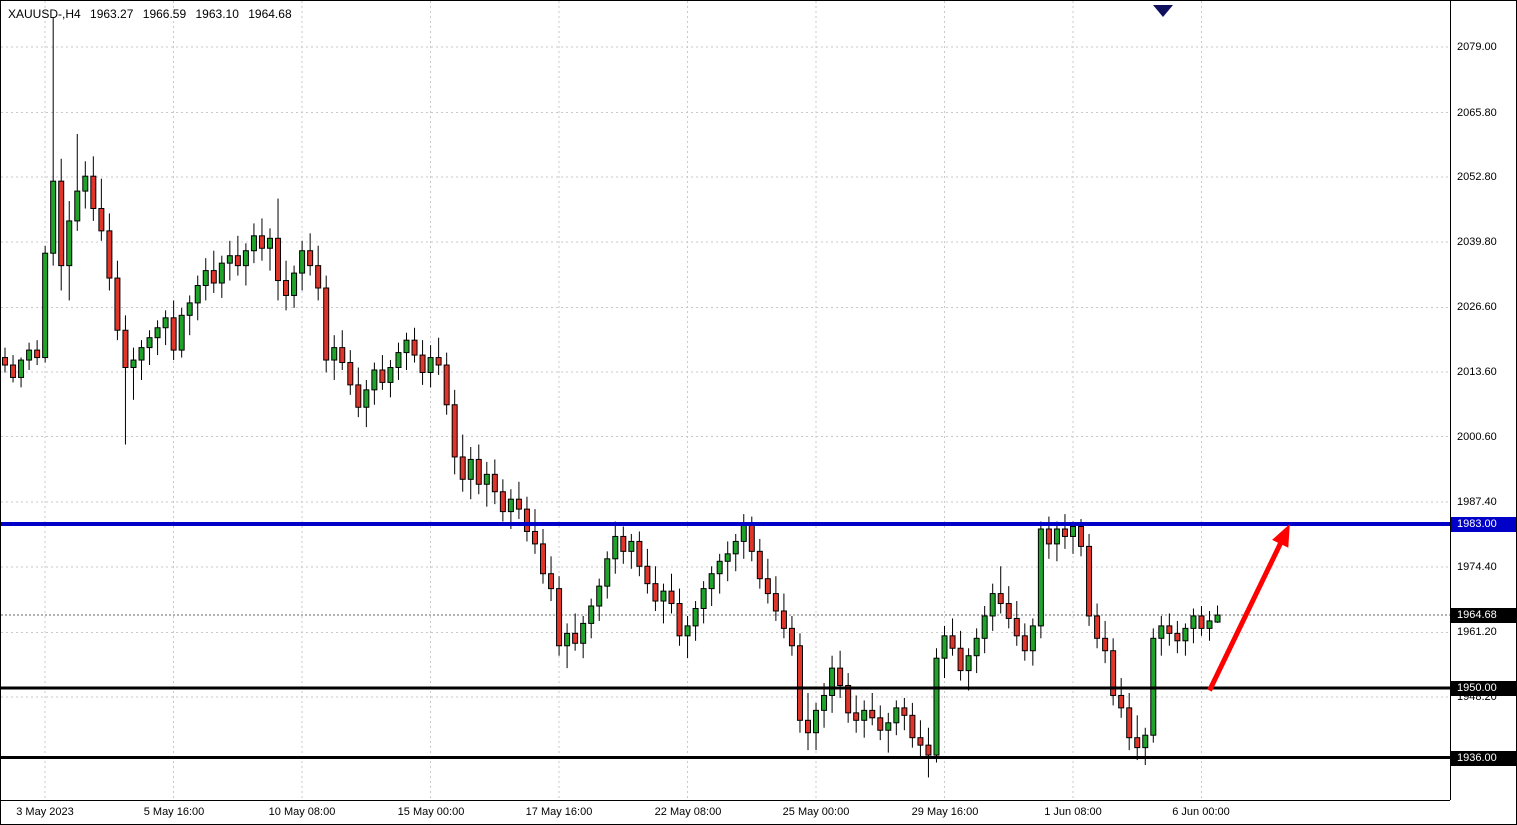 This screenshot has height=825, width=1517. I want to click on price-tick-label: 1974.40, so click(1477, 567).